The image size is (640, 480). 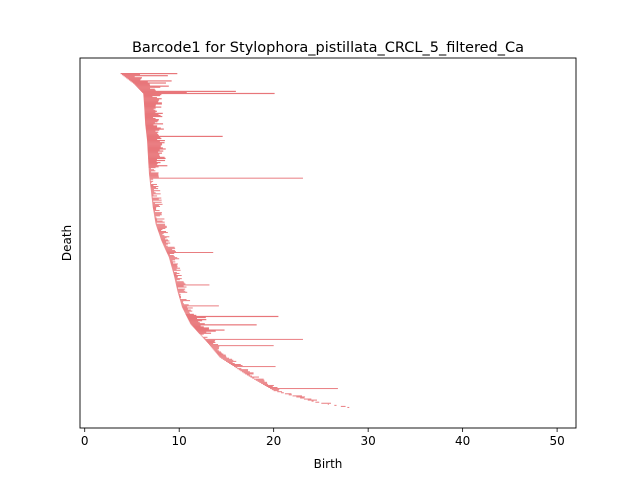 What do you see at coordinates (368, 441) in the screenshot?
I see `x-tick-label: 30` at bounding box center [368, 441].